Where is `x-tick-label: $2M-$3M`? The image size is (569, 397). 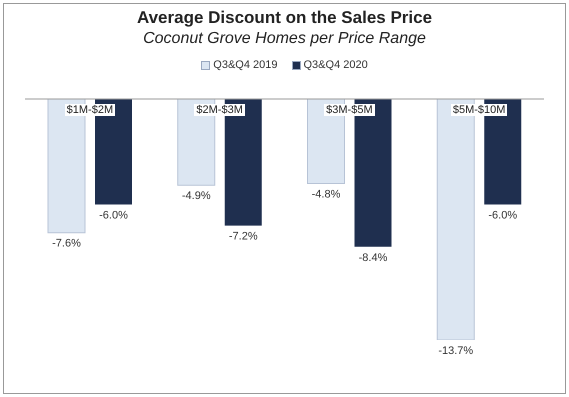 x-tick-label: $2M-$3M is located at coordinates (219, 110).